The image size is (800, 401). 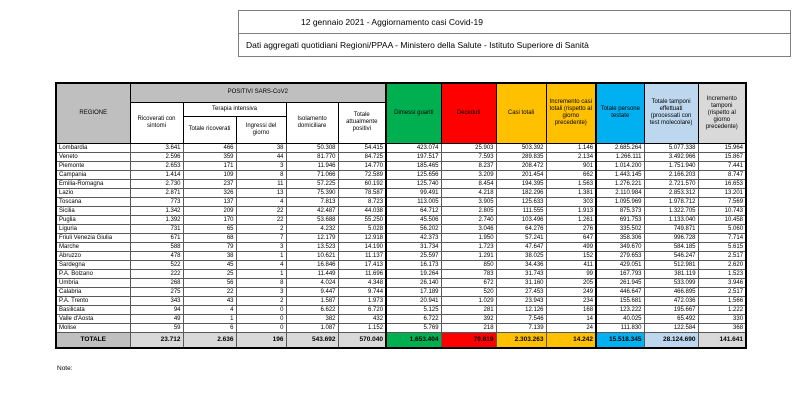 What do you see at coordinates (620, 340) in the screenshot?
I see `totale-value: 15.518.345` at bounding box center [620, 340].